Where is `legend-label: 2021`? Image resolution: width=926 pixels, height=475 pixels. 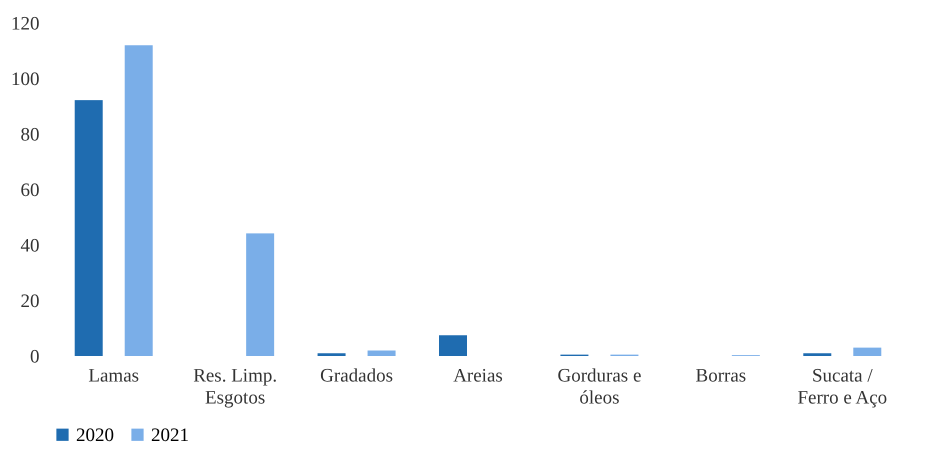
legend-label: 2021 is located at coordinates (170, 435).